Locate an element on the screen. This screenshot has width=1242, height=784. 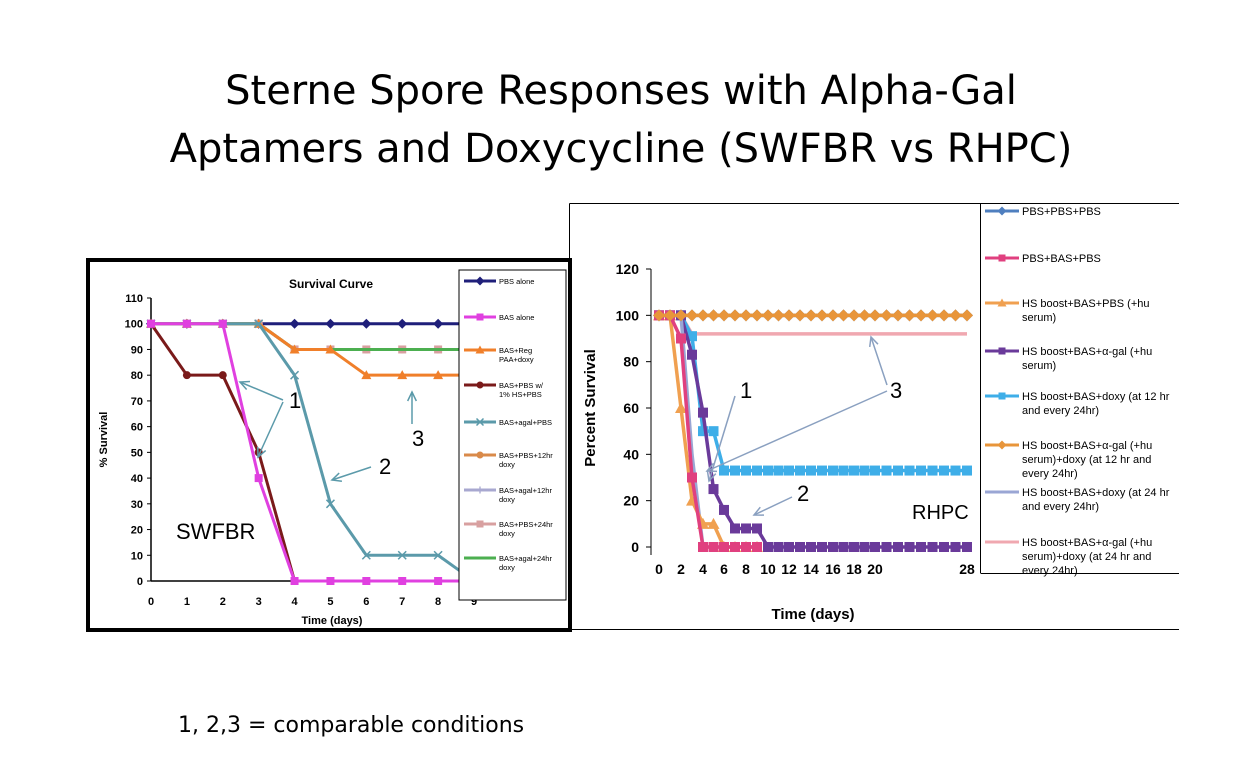
y-tick-label: 20 is located at coordinates (631, 501).